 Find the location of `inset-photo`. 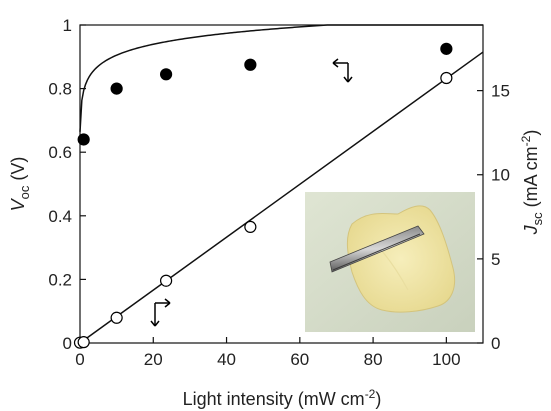

inset-photo is located at coordinates (390, 262).